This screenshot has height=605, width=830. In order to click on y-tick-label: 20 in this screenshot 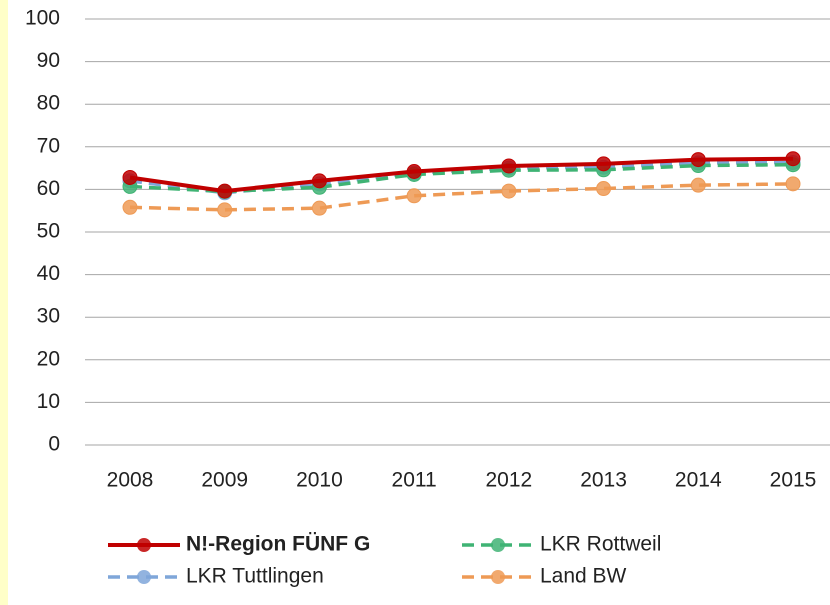, I will do `click(48, 358)`.